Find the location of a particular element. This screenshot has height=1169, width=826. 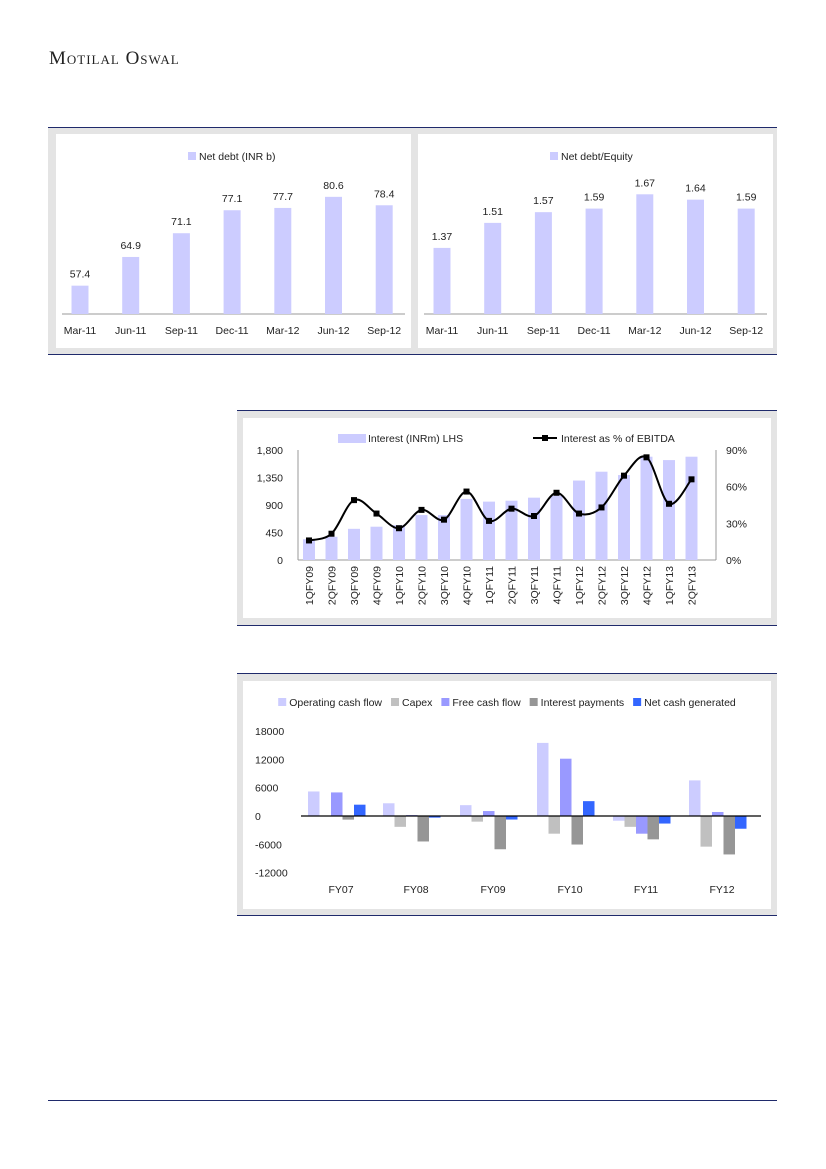

x-tick-label: FY11 is located at coordinates (646, 890).